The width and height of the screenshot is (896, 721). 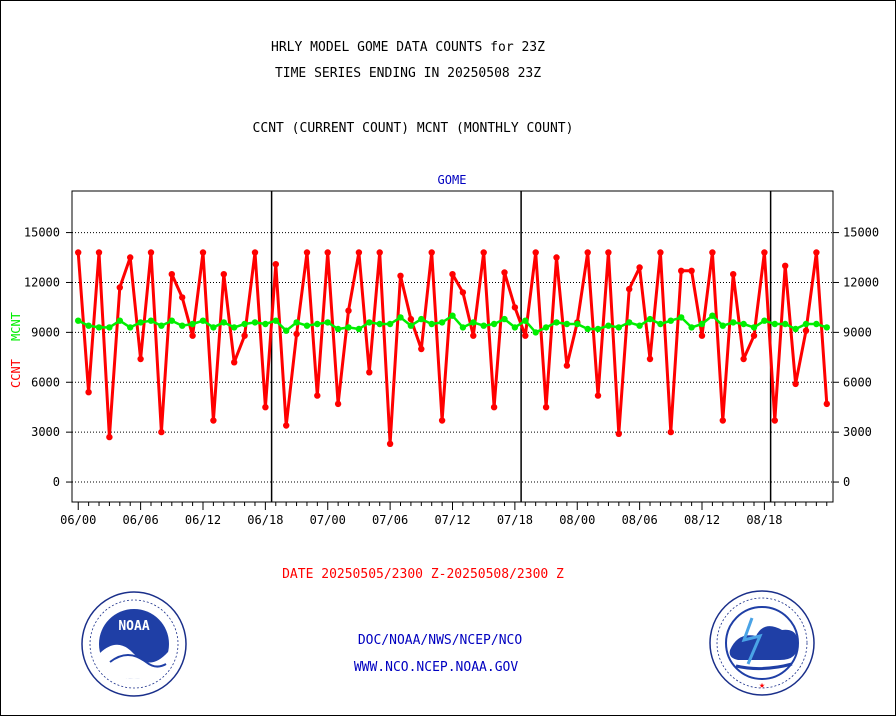 I want to click on x-tick-label: 08/06, so click(x=640, y=520).